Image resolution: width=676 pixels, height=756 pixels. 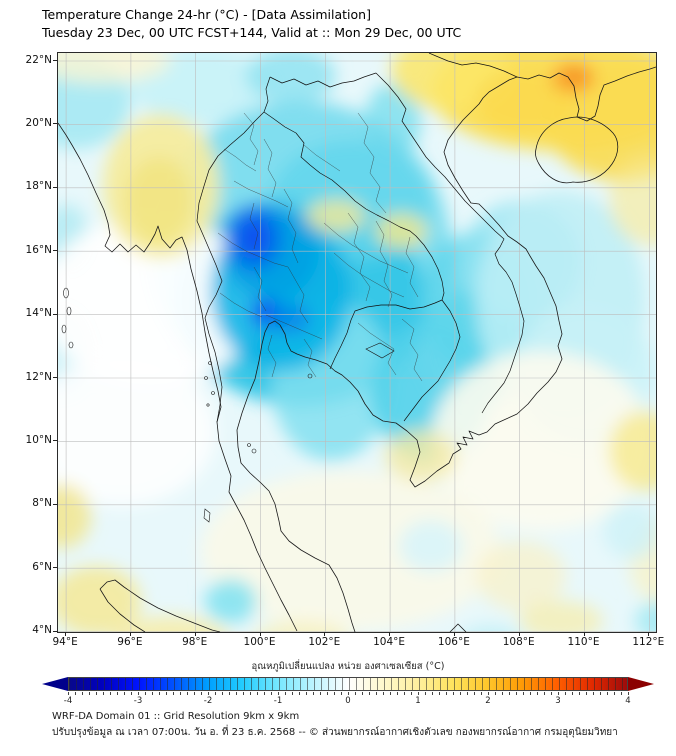 I want to click on y-axis-label: 14°N, so click(x=38, y=313).